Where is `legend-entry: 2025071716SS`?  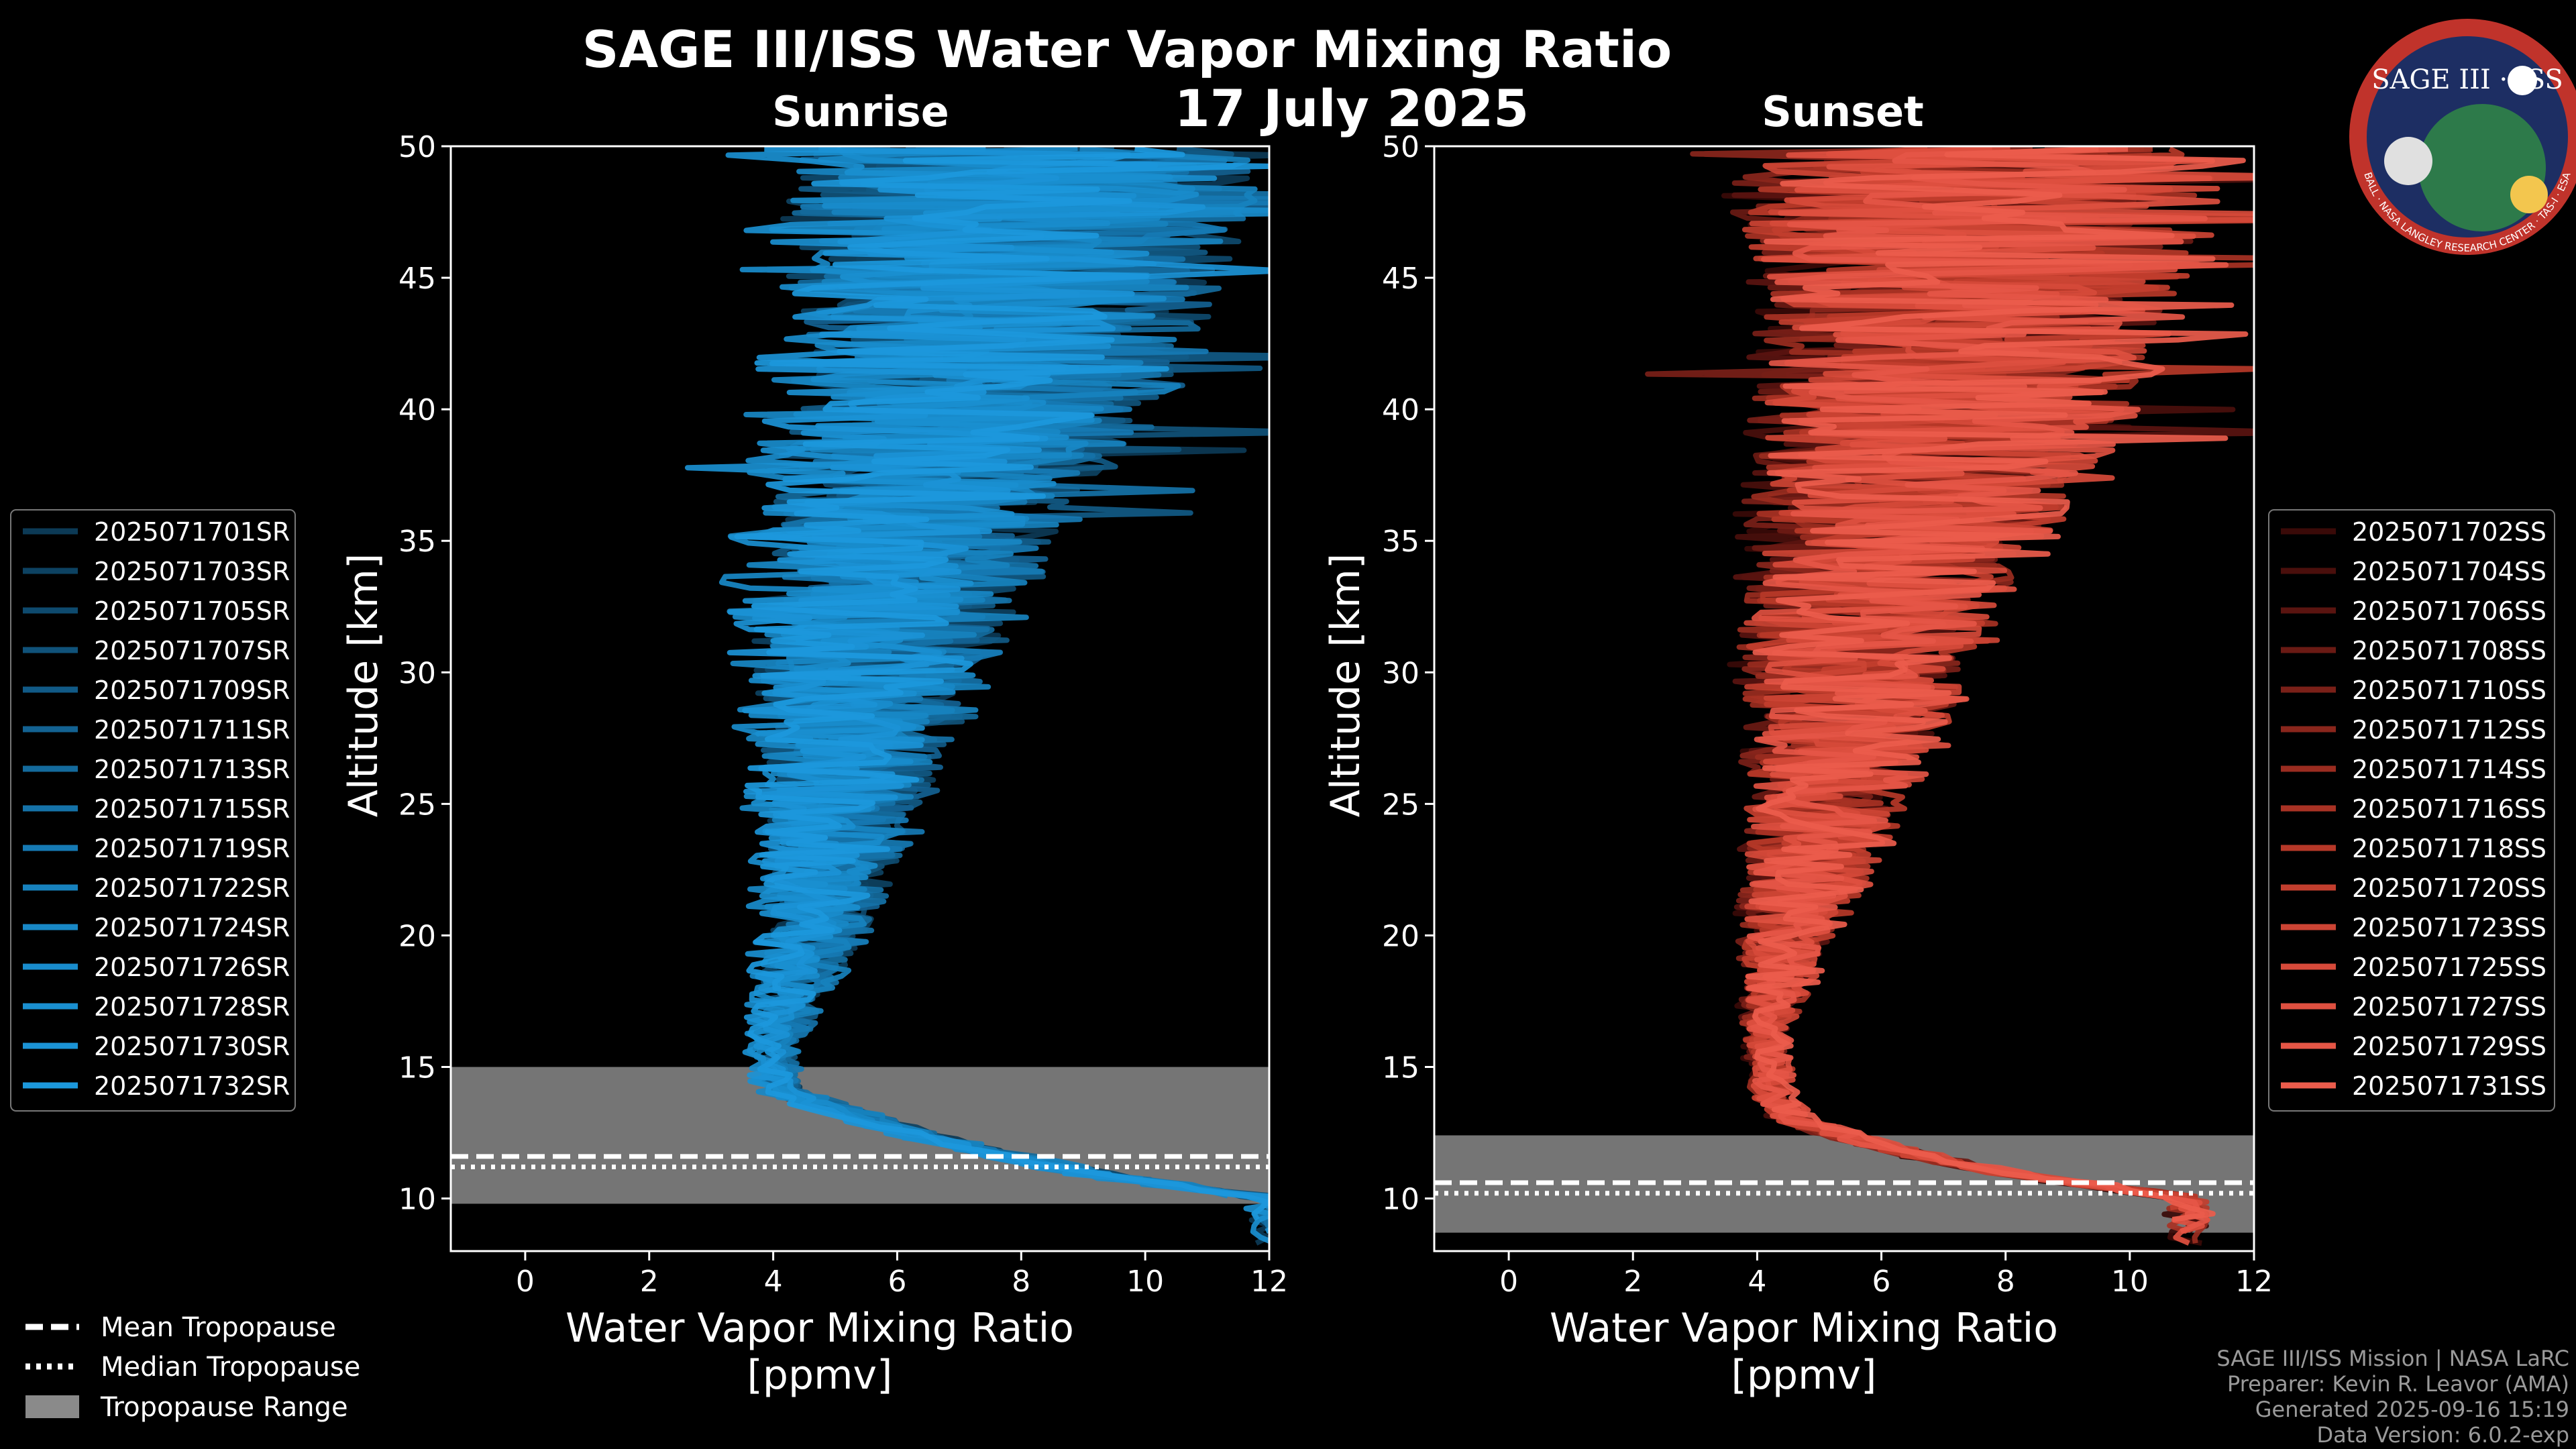
legend-entry: 2025071716SS is located at coordinates (2449, 809).